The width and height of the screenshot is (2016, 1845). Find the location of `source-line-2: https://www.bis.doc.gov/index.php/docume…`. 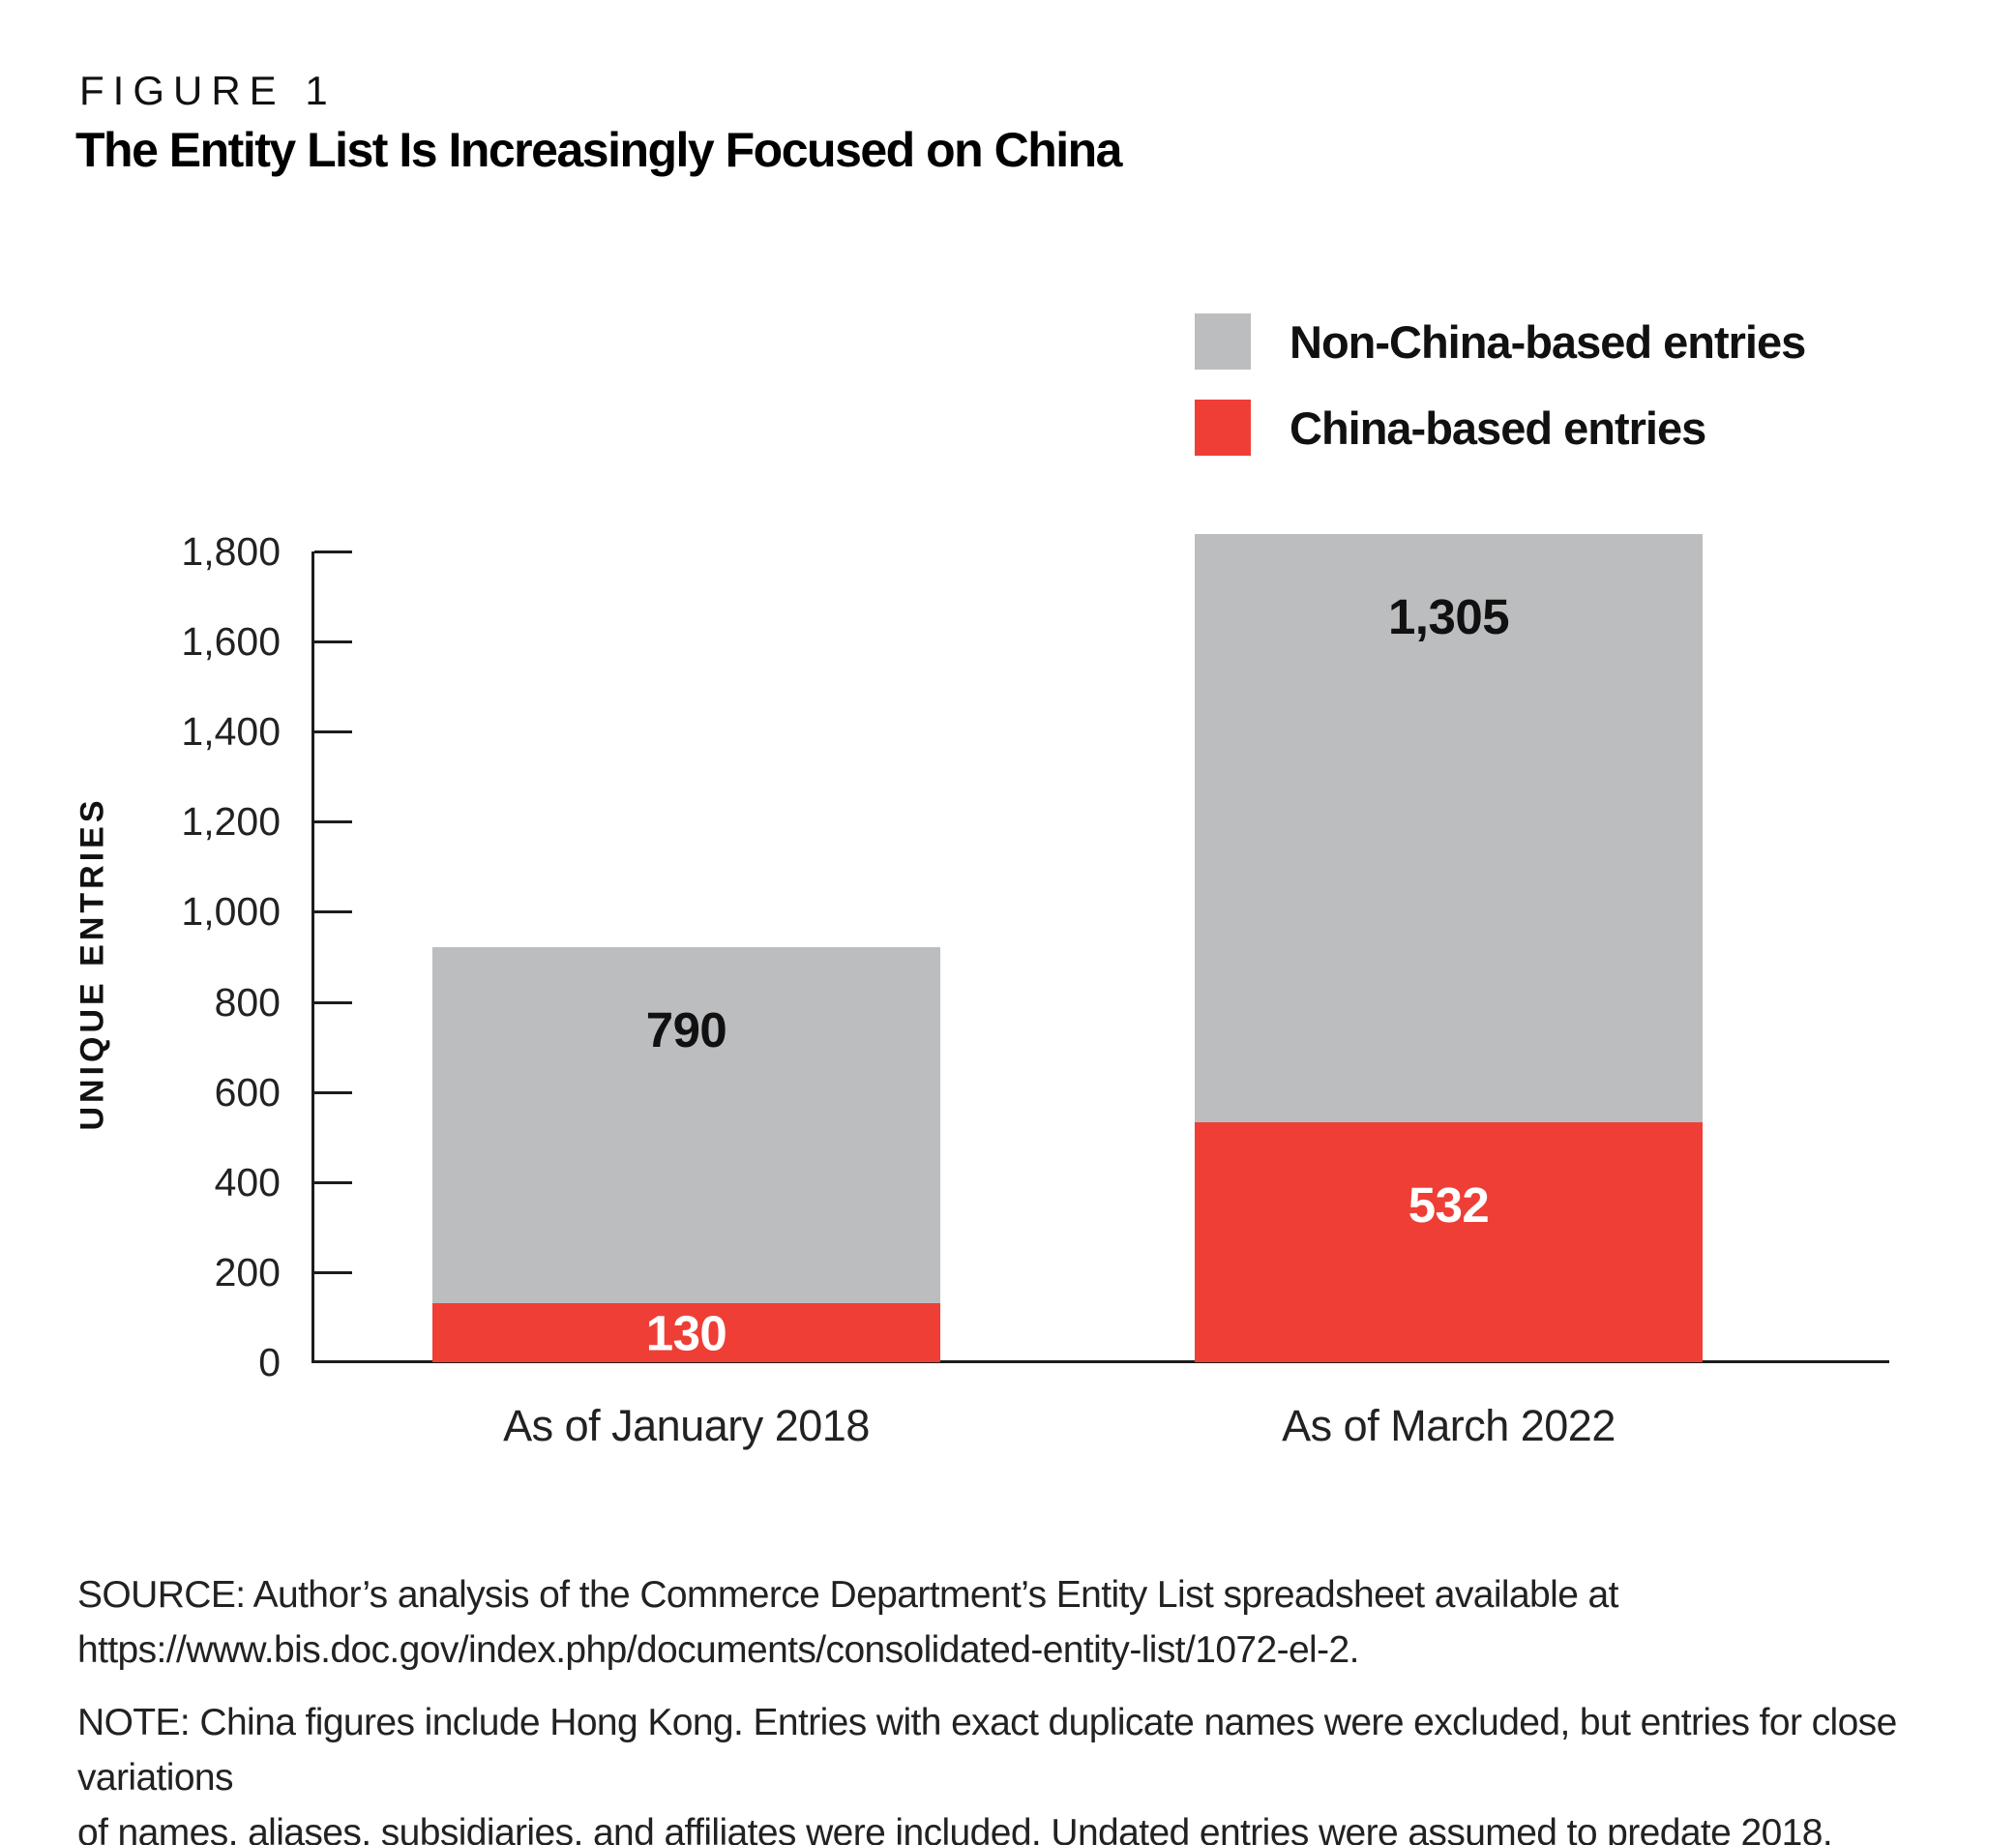

source-line-2: https://www.bis.doc.gov/index.php/docume… is located at coordinates (718, 1650).